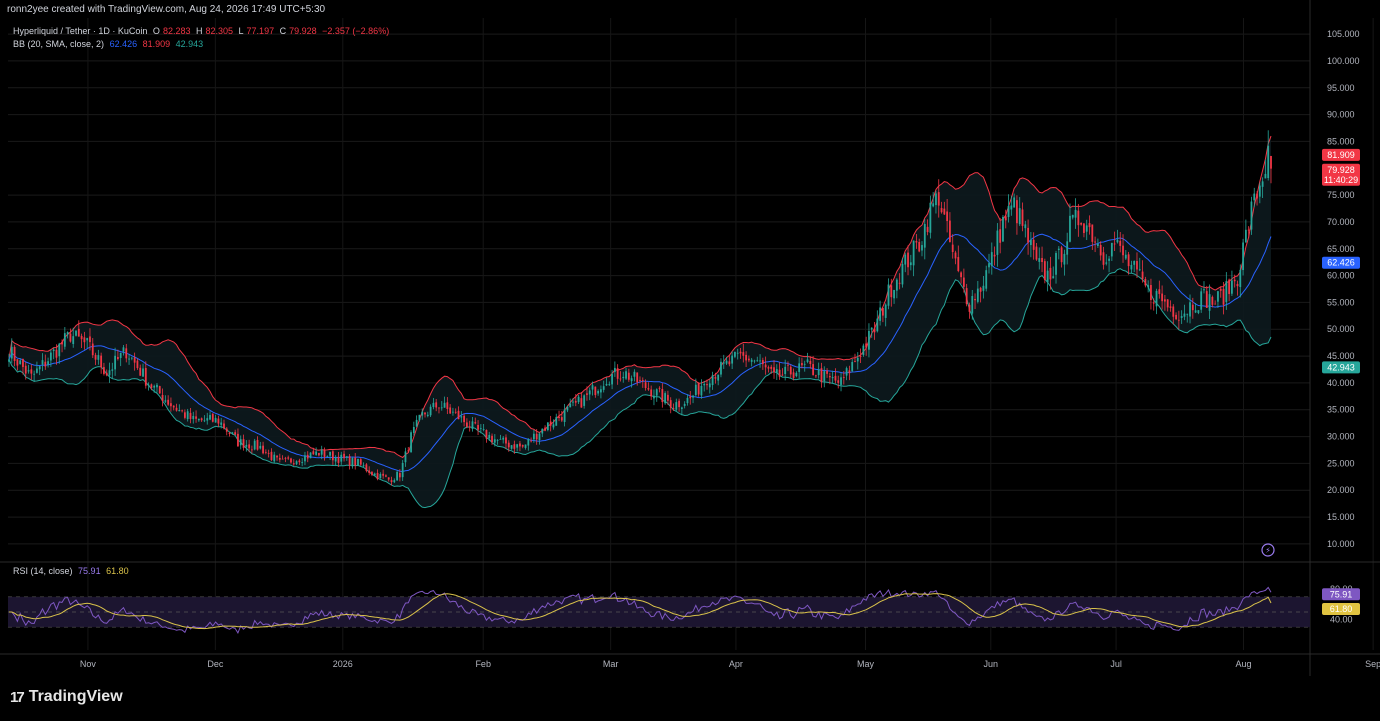  Describe the element at coordinates (1341, 609) in the screenshot. I see `rsi-ma-badge: 61.80` at that location.